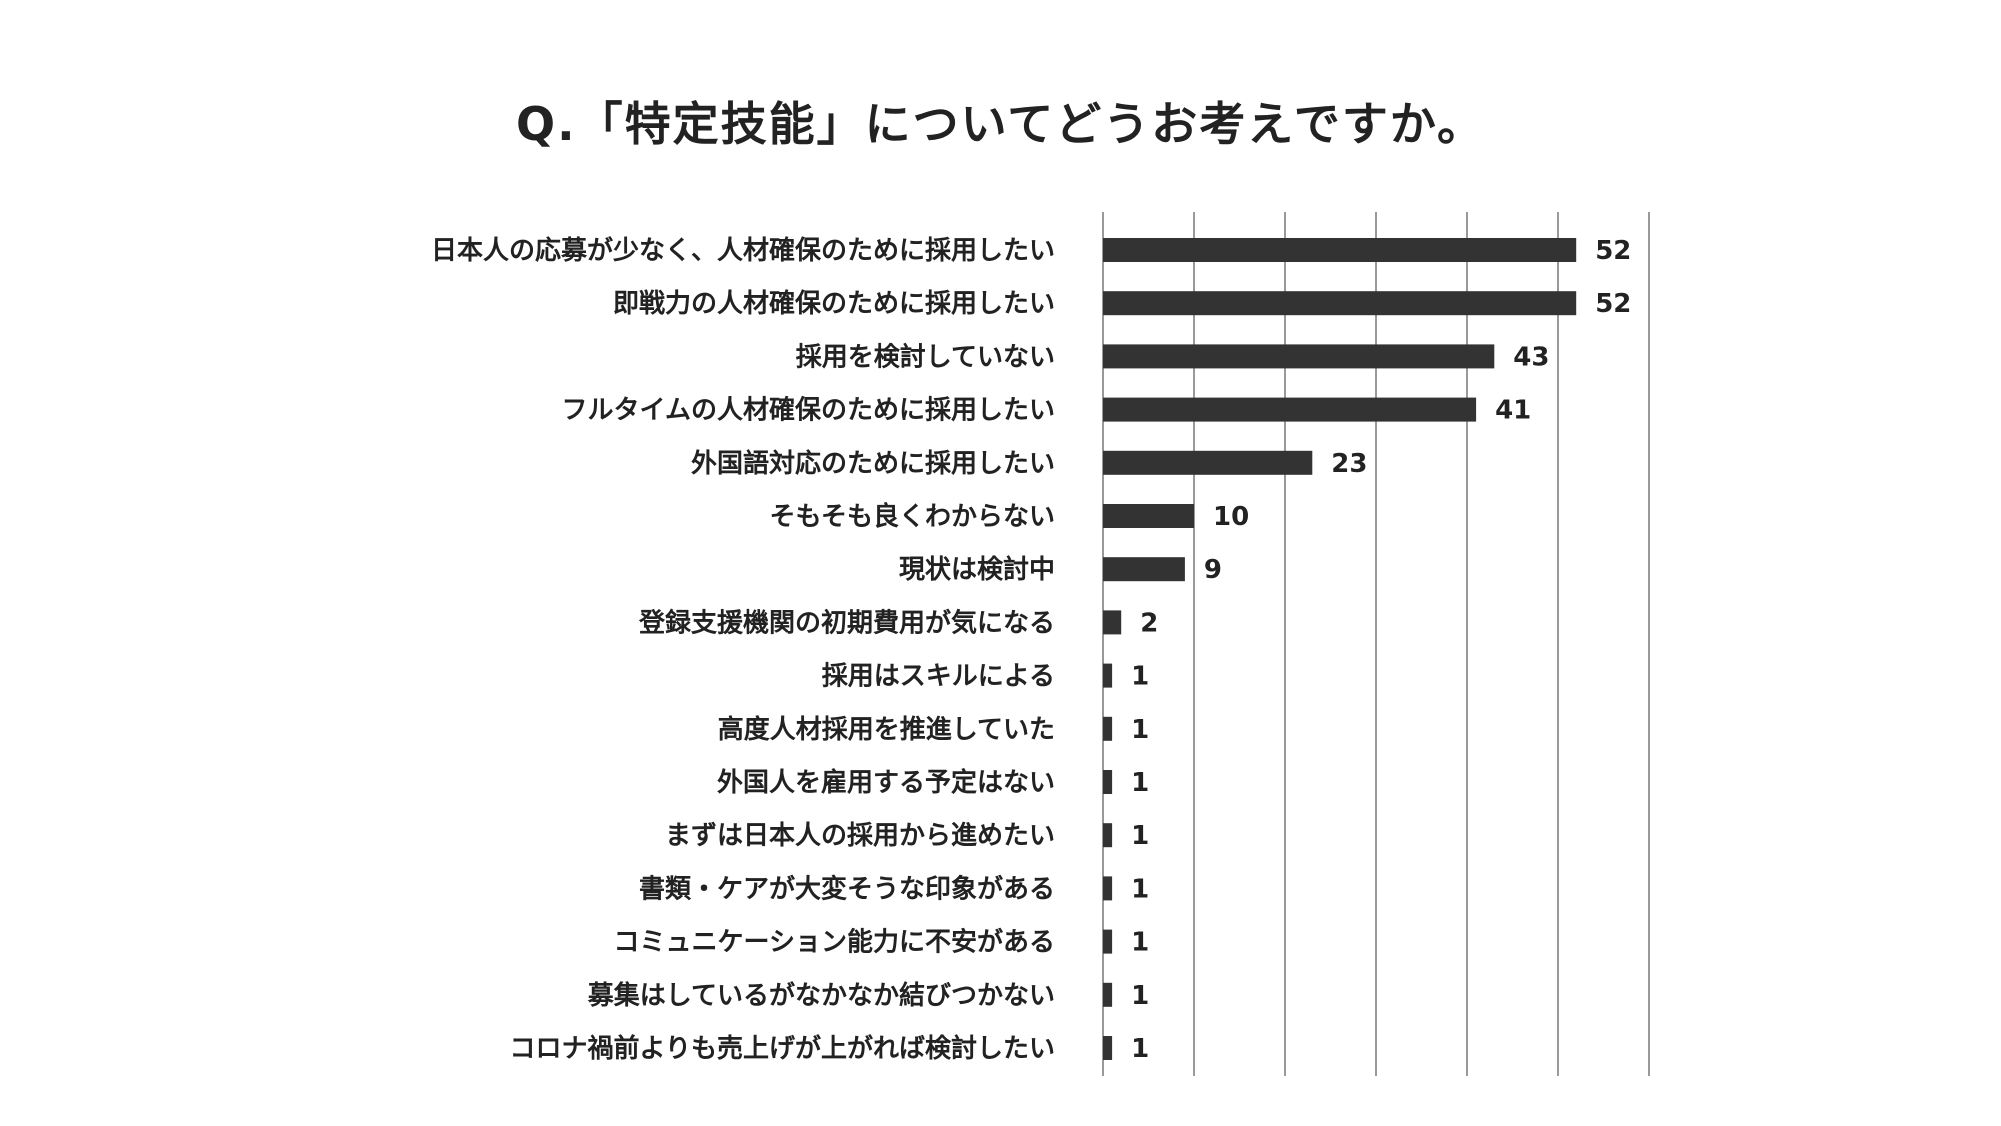  What do you see at coordinates (808, 410) in the screenshot?
I see `category-label: フルタイムの人材確保のために採用したい` at bounding box center [808, 410].